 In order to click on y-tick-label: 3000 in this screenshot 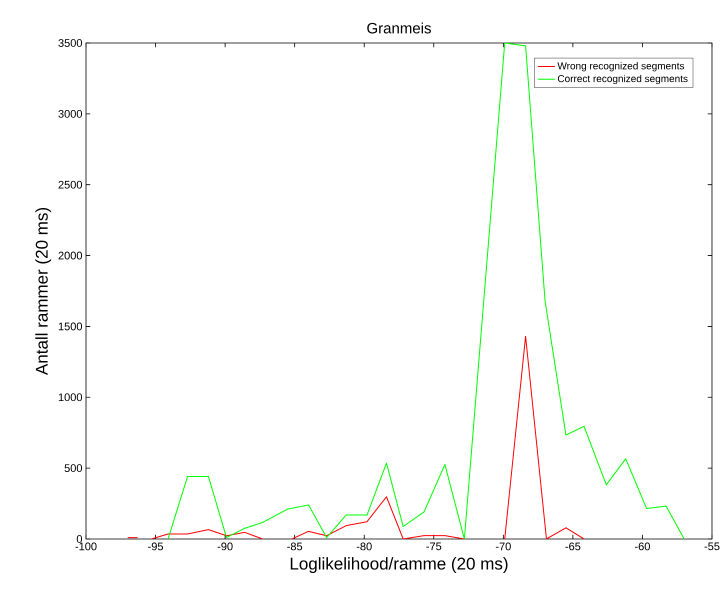, I will do `click(70, 114)`.